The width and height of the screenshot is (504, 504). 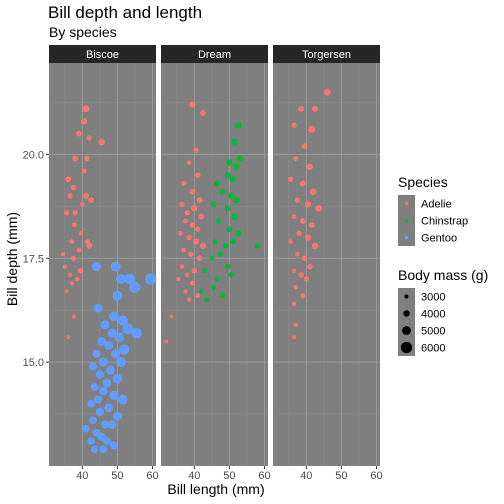 What do you see at coordinates (443, 311) in the screenshot?
I see `body-mass-legend: Body mass (g) 3000 4000 5000 6000` at bounding box center [443, 311].